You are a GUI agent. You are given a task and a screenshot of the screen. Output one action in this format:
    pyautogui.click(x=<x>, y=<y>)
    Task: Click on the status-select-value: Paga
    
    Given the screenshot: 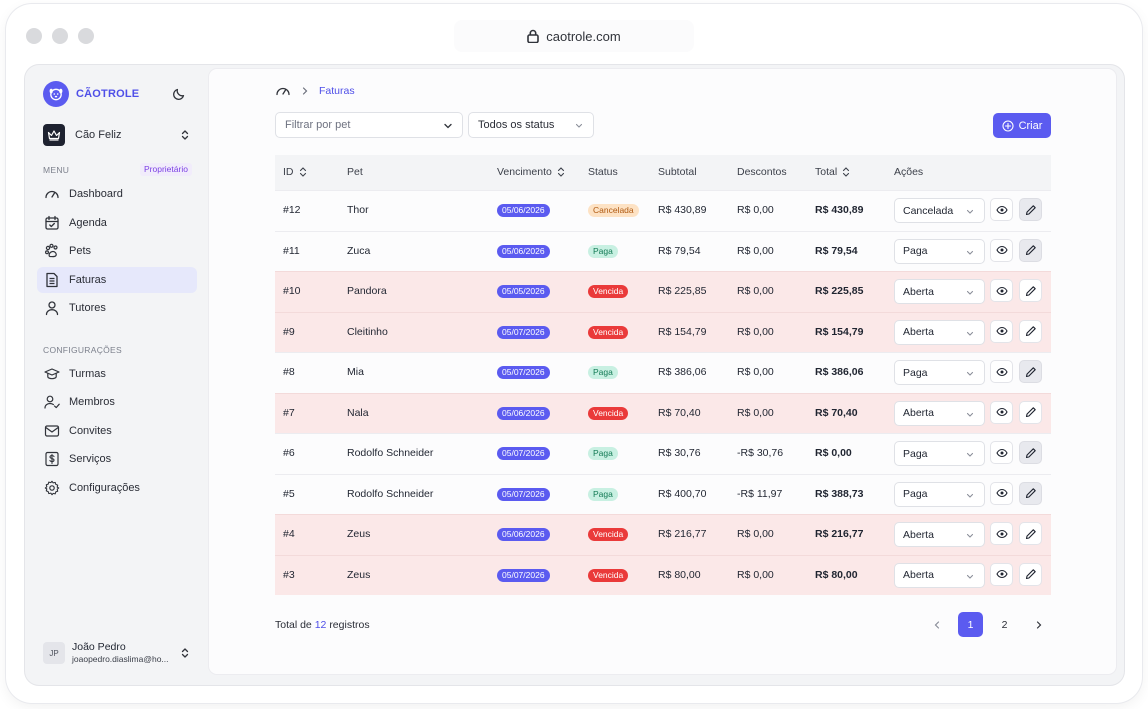 What is the action you would take?
    pyautogui.click(x=915, y=251)
    